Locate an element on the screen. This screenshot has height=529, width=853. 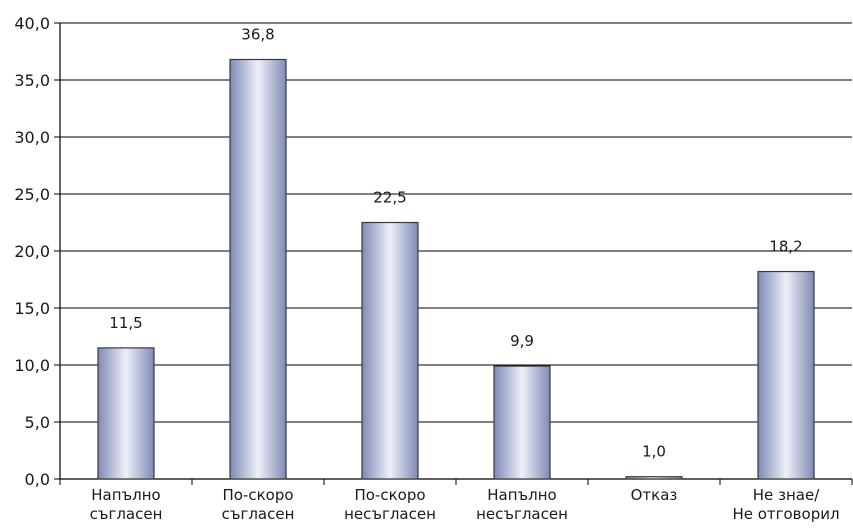
y-tick-label: 40,0 is located at coordinates (32, 23).